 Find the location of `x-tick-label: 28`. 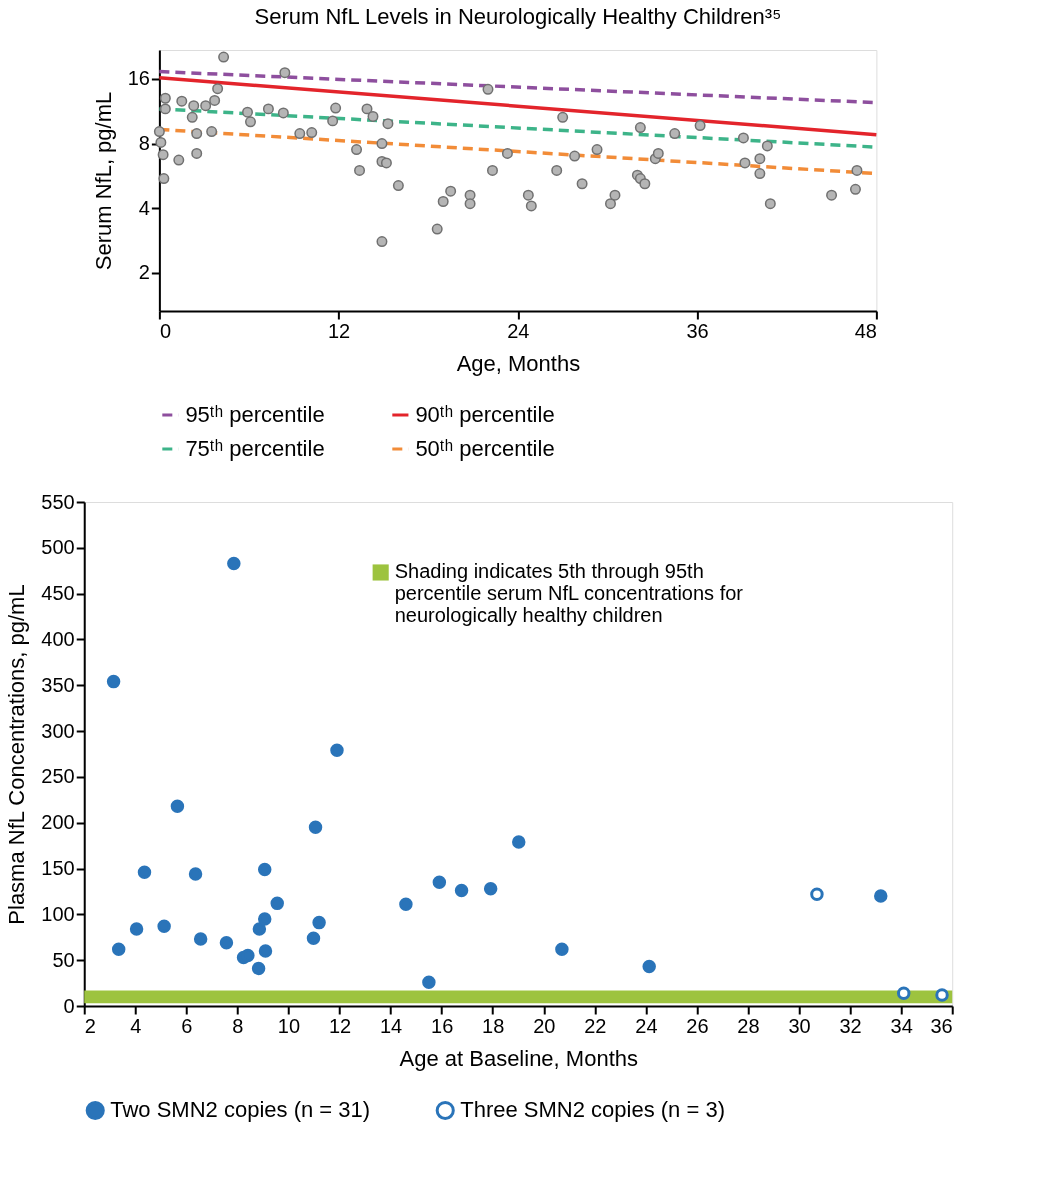

x-tick-label: 28 is located at coordinates (748, 1025).